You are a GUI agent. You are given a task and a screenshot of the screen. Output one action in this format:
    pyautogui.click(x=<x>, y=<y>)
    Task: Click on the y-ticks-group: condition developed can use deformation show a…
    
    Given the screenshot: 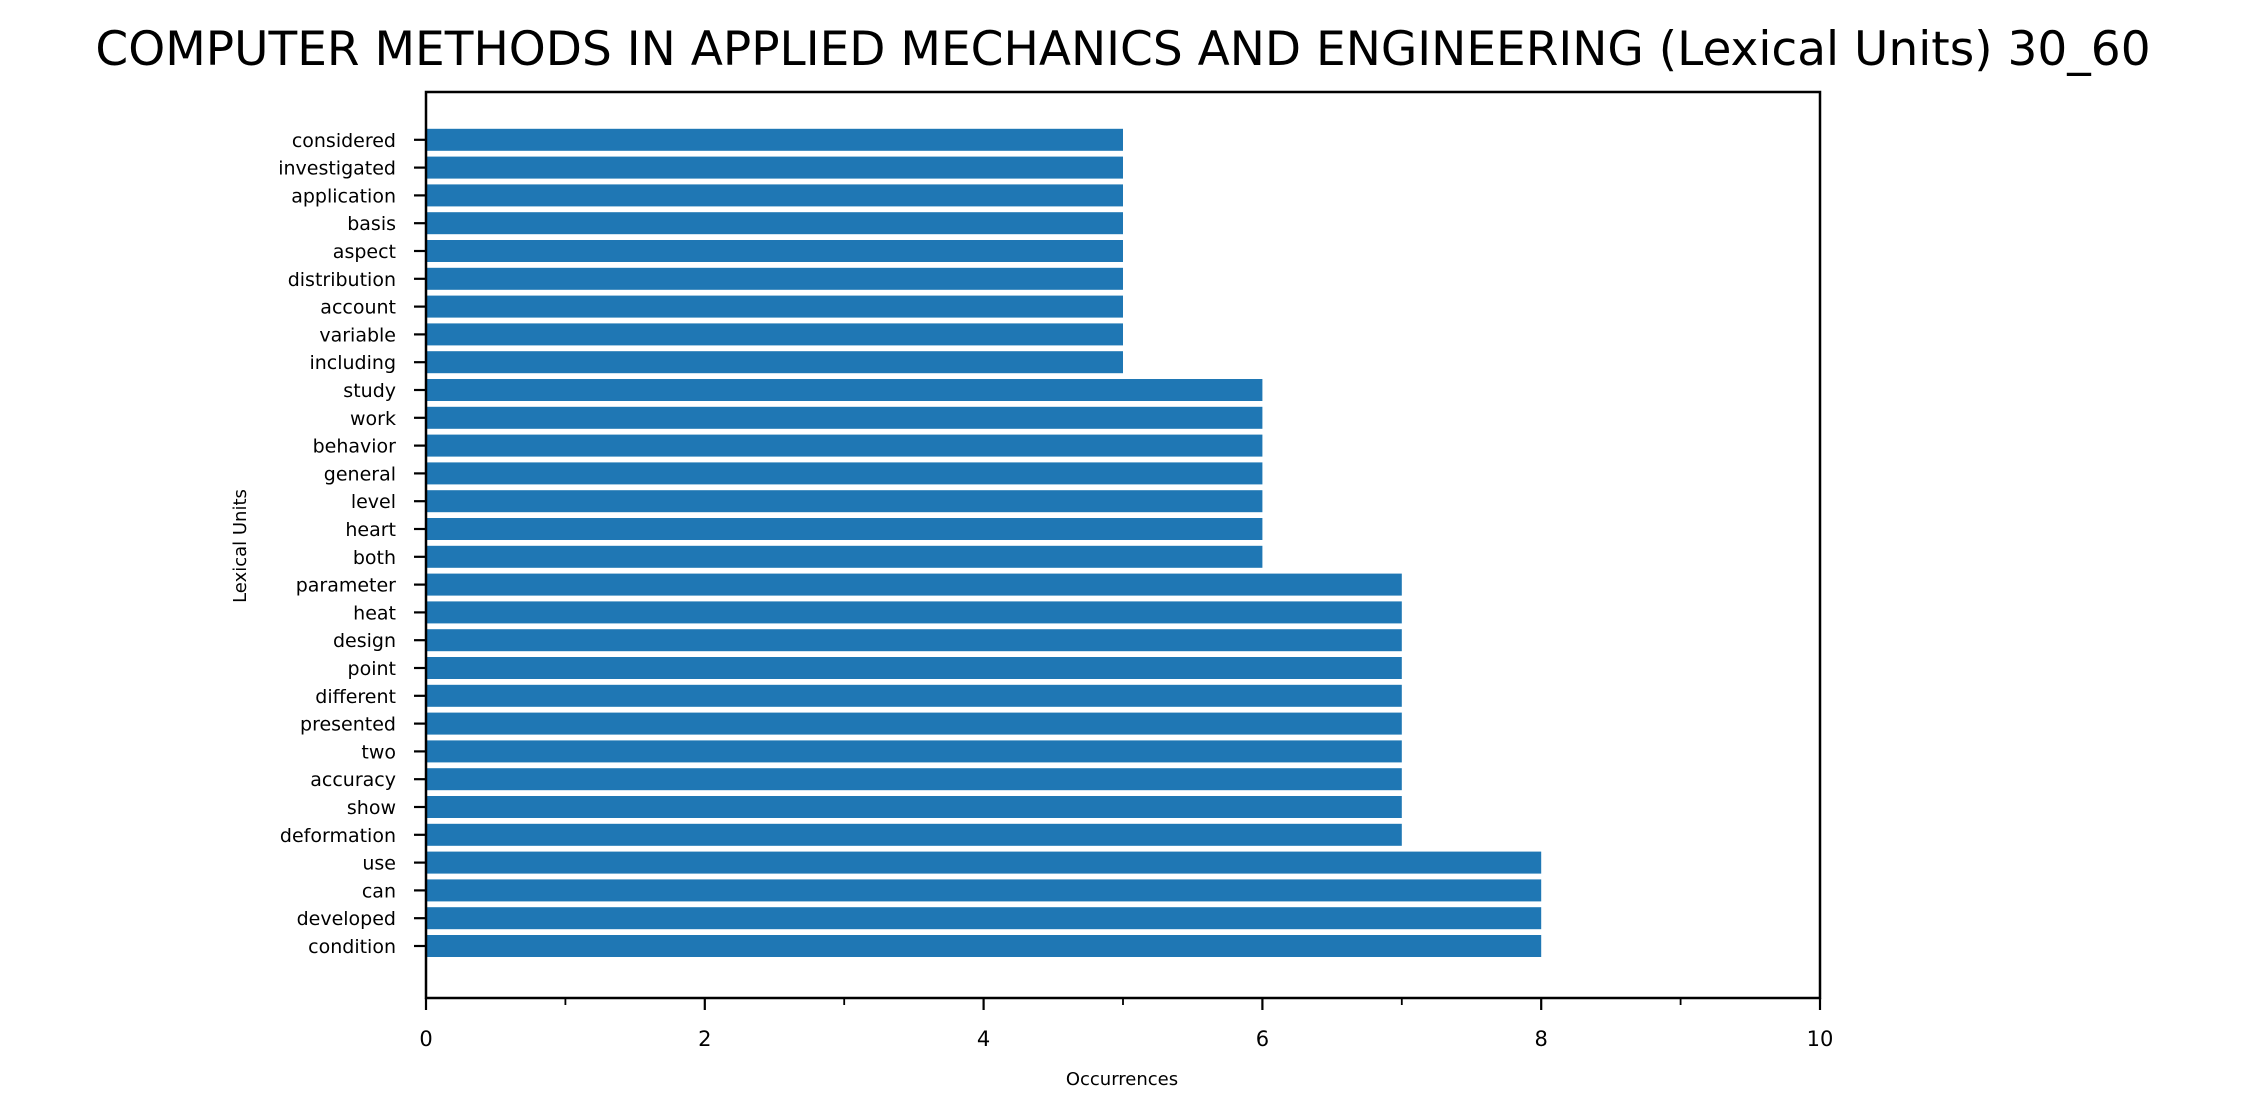 What is the action you would take?
    pyautogui.click(x=352, y=544)
    